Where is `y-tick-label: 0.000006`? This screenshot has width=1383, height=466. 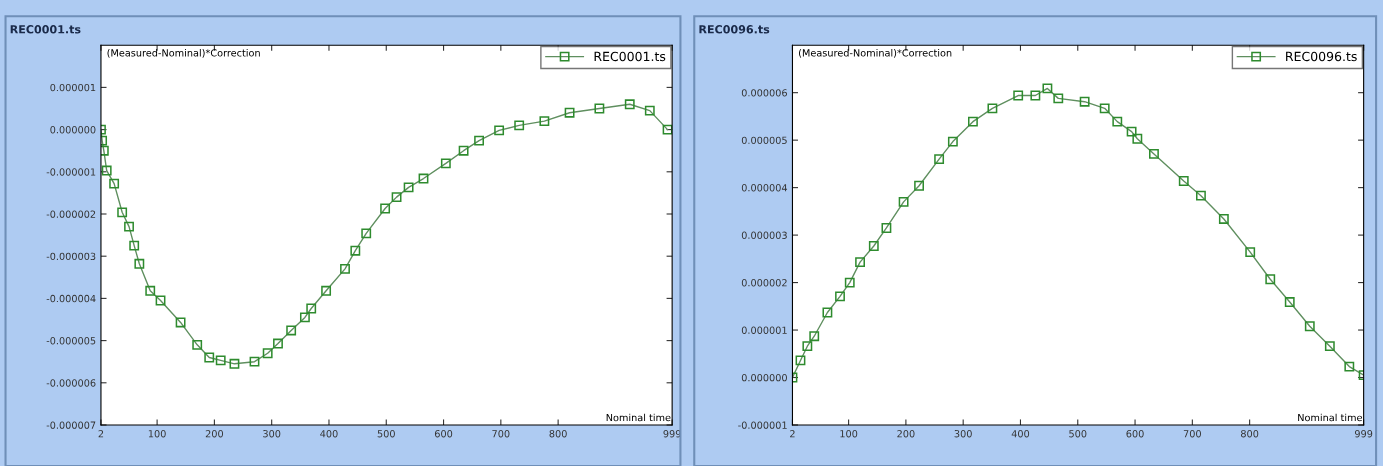 y-tick-label: 0.000006 is located at coordinates (764, 93).